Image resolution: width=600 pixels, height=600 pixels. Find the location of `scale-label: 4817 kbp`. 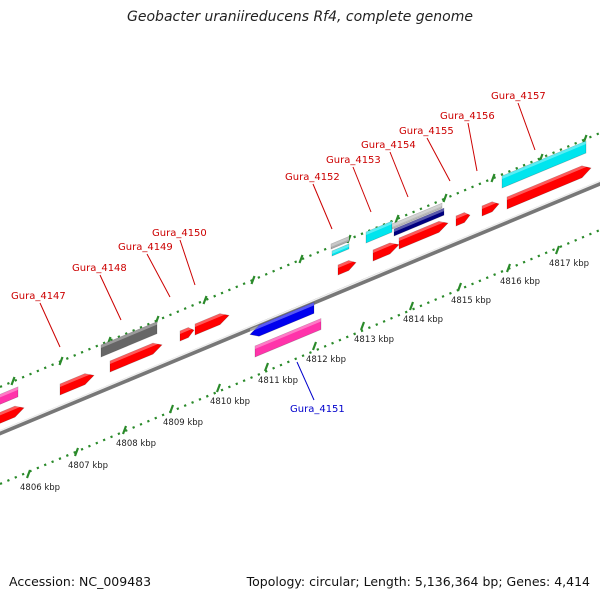

scale-label: 4817 kbp is located at coordinates (569, 264).